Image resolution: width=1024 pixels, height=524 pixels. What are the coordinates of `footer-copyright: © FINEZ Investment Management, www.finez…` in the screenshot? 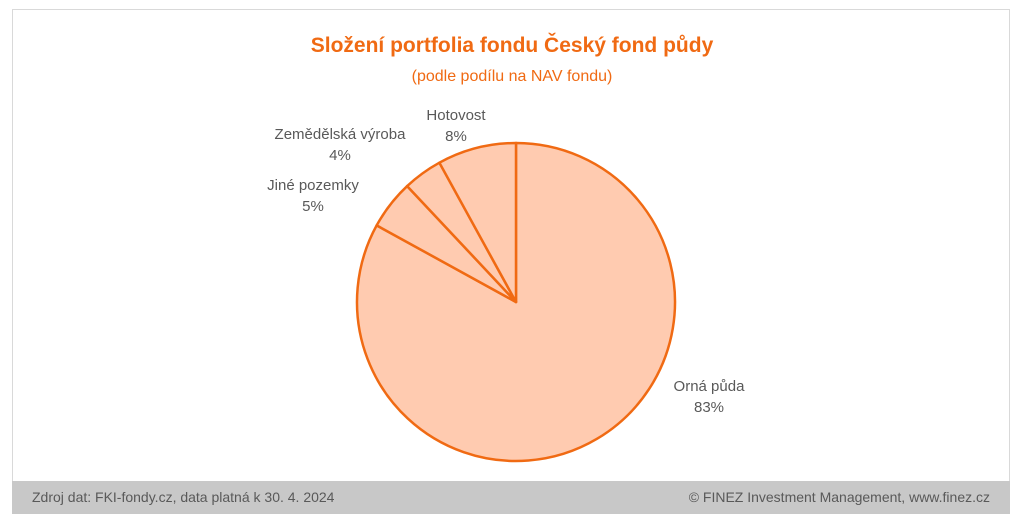 It's located at (839, 497).